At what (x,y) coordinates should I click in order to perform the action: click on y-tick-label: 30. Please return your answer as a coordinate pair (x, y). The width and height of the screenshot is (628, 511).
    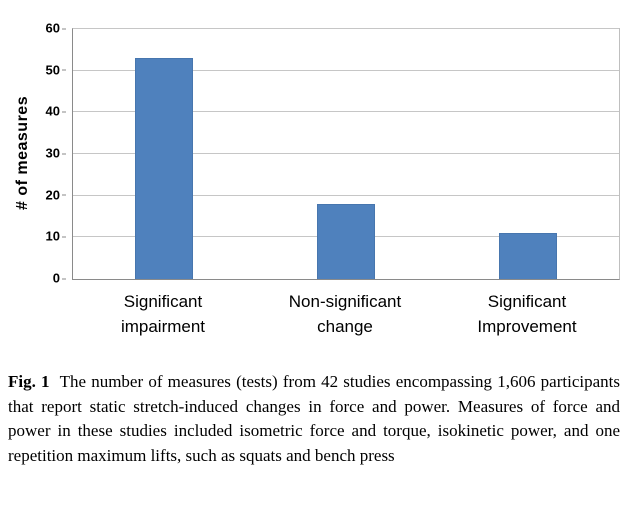
    Looking at the image, I should click on (56, 153).